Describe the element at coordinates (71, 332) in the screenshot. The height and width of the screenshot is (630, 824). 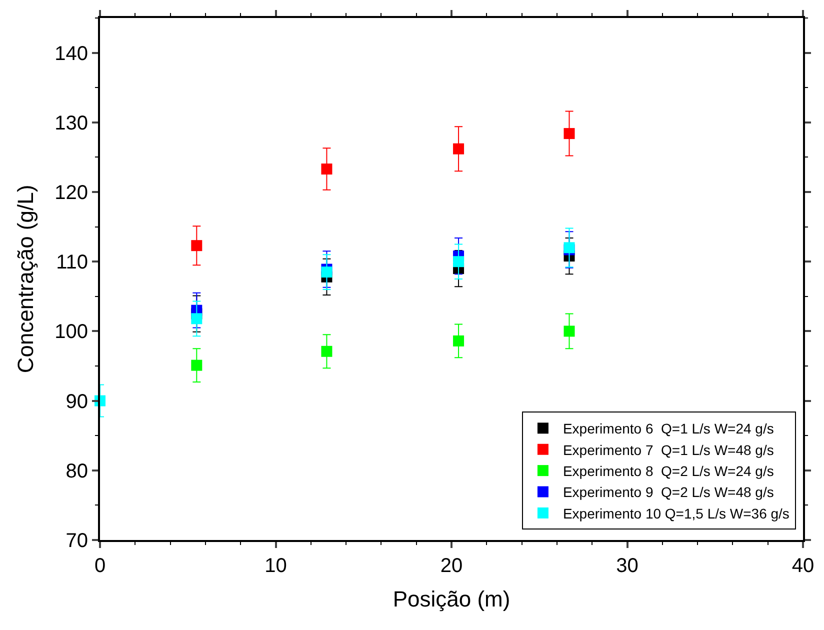
I see `y-tick-label: 100` at that location.